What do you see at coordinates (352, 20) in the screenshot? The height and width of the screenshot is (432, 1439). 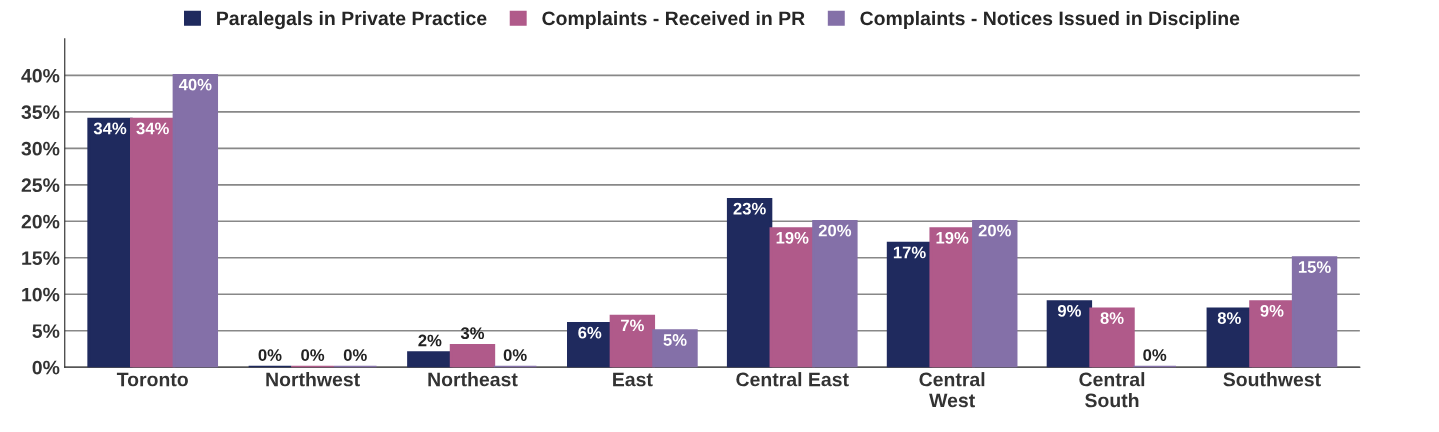 I see `legend-label: Paralegals in Private Practice` at bounding box center [352, 20].